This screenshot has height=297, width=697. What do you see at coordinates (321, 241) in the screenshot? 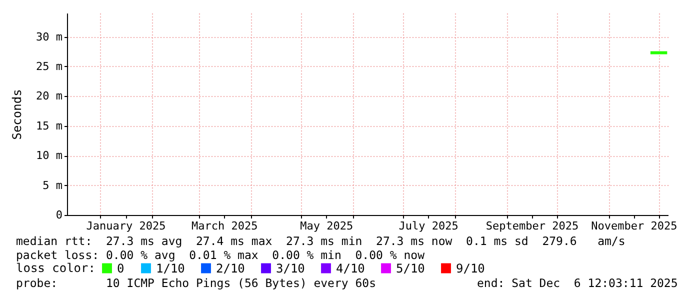
I see `text: median rtt: 27.3 ms avg 27.4 ms max 27.3 ms min 27.3 ms now 0.1 ms sd 279.6 am/s` at bounding box center [321, 241].